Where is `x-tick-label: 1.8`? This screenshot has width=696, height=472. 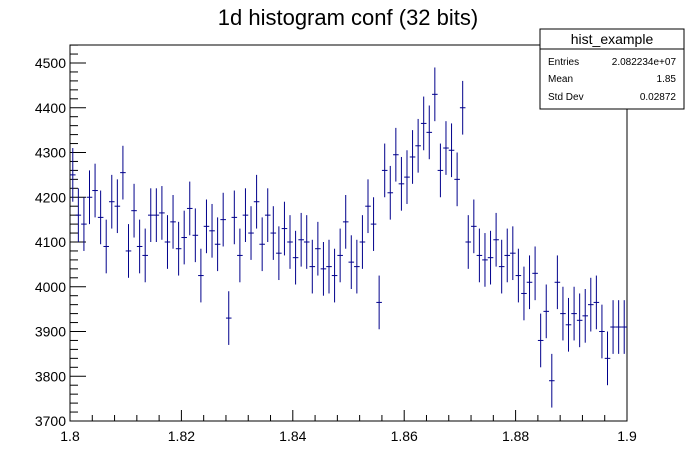
x-tick-label: 1.8 is located at coordinates (70, 436).